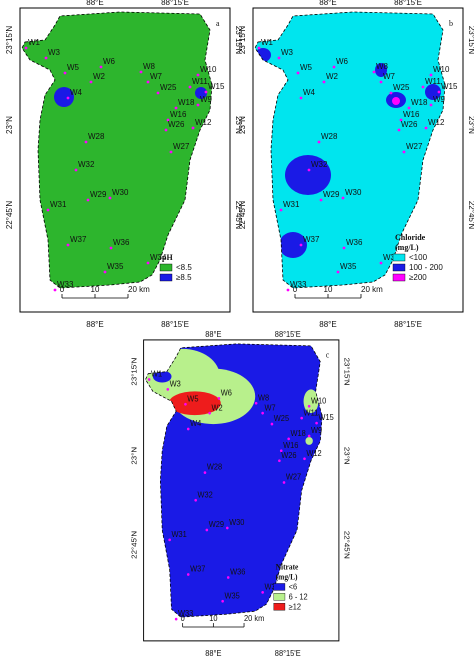 The width and height of the screenshot is (474, 668). What do you see at coordinates (156, 373) in the screenshot?
I see `well-label: W1` at bounding box center [156, 373].